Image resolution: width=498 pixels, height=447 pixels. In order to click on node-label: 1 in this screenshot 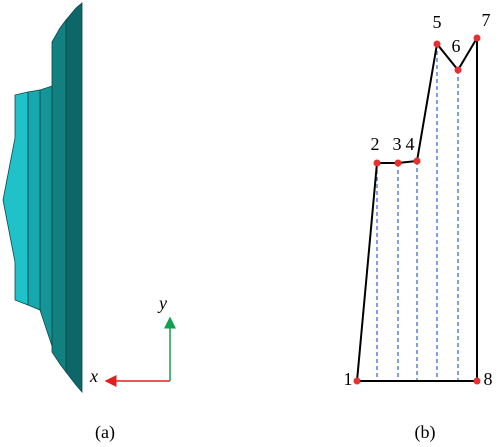, I will do `click(348, 379)`.